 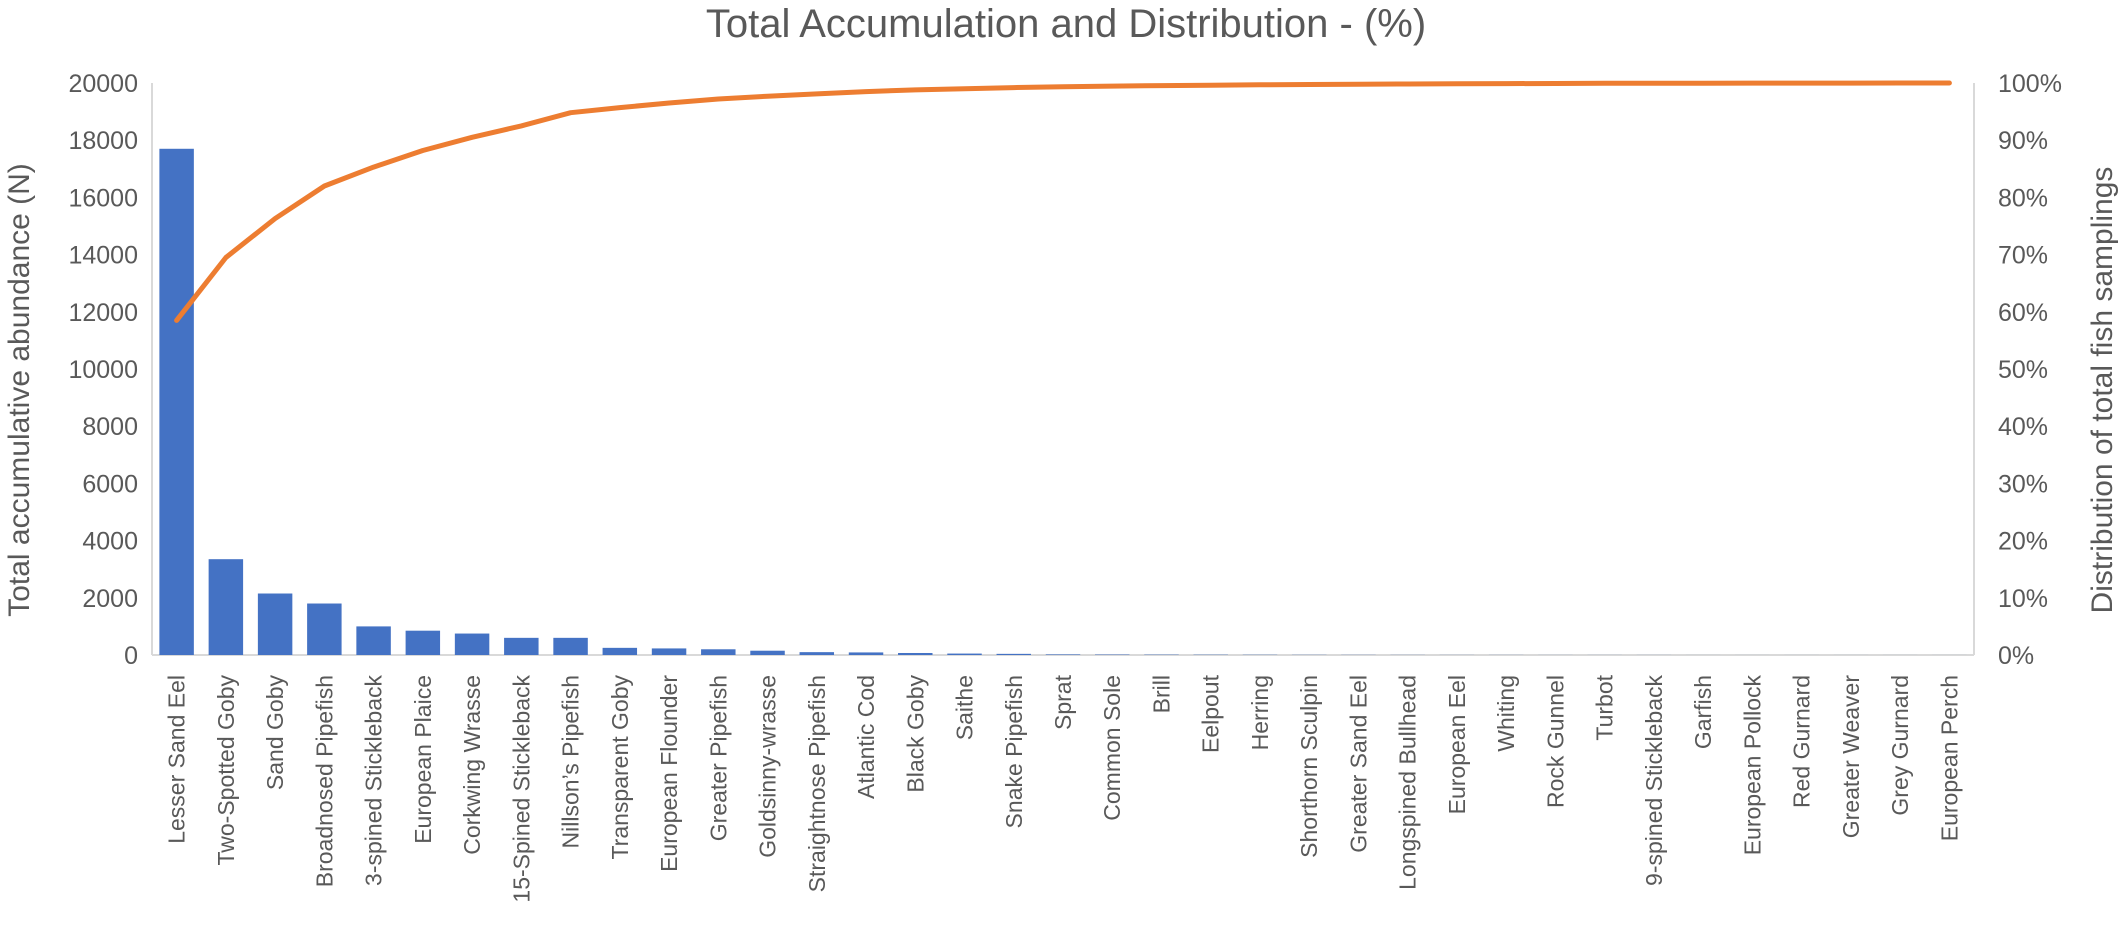 What do you see at coordinates (718, 758) in the screenshot?
I see `x-tick-label: Greater Pipefish` at bounding box center [718, 758].